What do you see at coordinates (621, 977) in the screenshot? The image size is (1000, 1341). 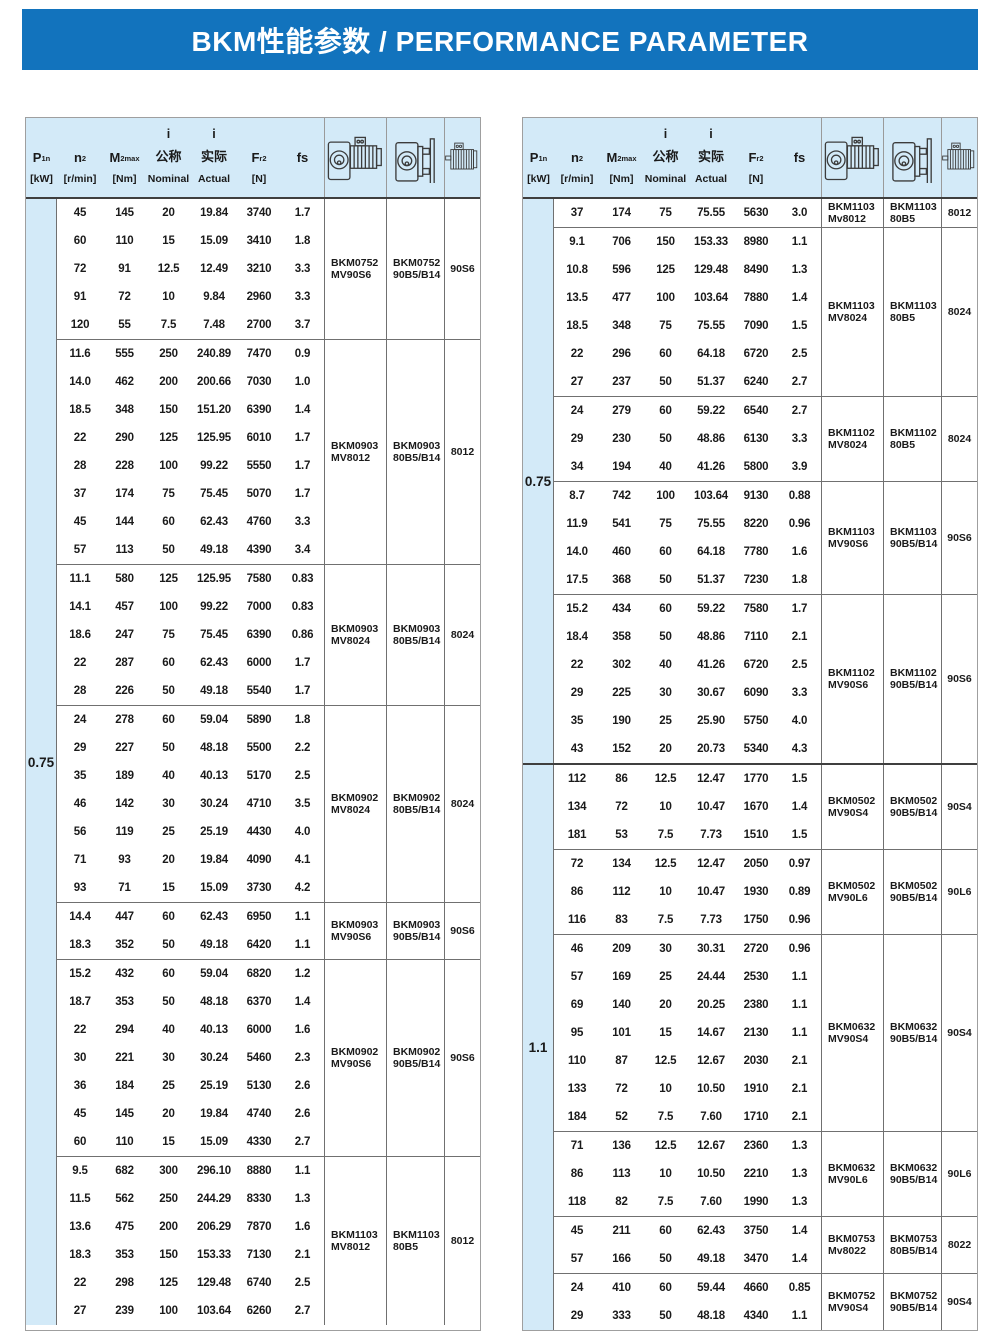 I see `m2max-value: 169` at bounding box center [621, 977].